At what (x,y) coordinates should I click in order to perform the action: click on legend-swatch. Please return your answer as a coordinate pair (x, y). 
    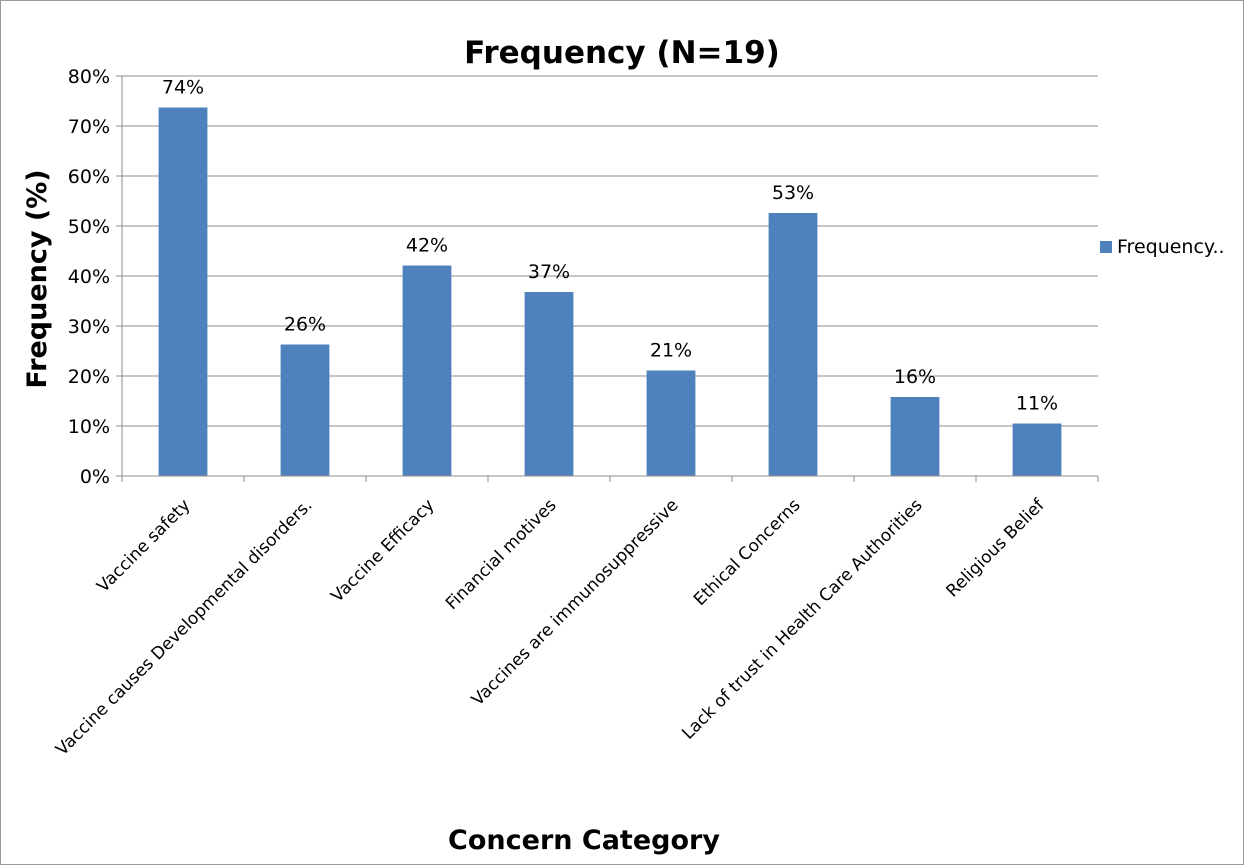
    Looking at the image, I should click on (1106, 247).